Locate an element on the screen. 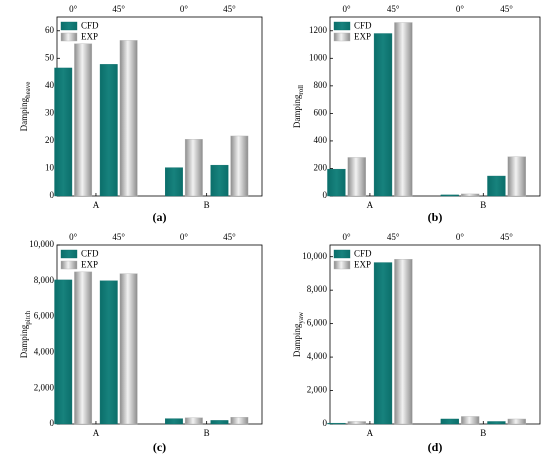 This screenshot has height=462, width=550. caption: (d) is located at coordinates (435, 447).